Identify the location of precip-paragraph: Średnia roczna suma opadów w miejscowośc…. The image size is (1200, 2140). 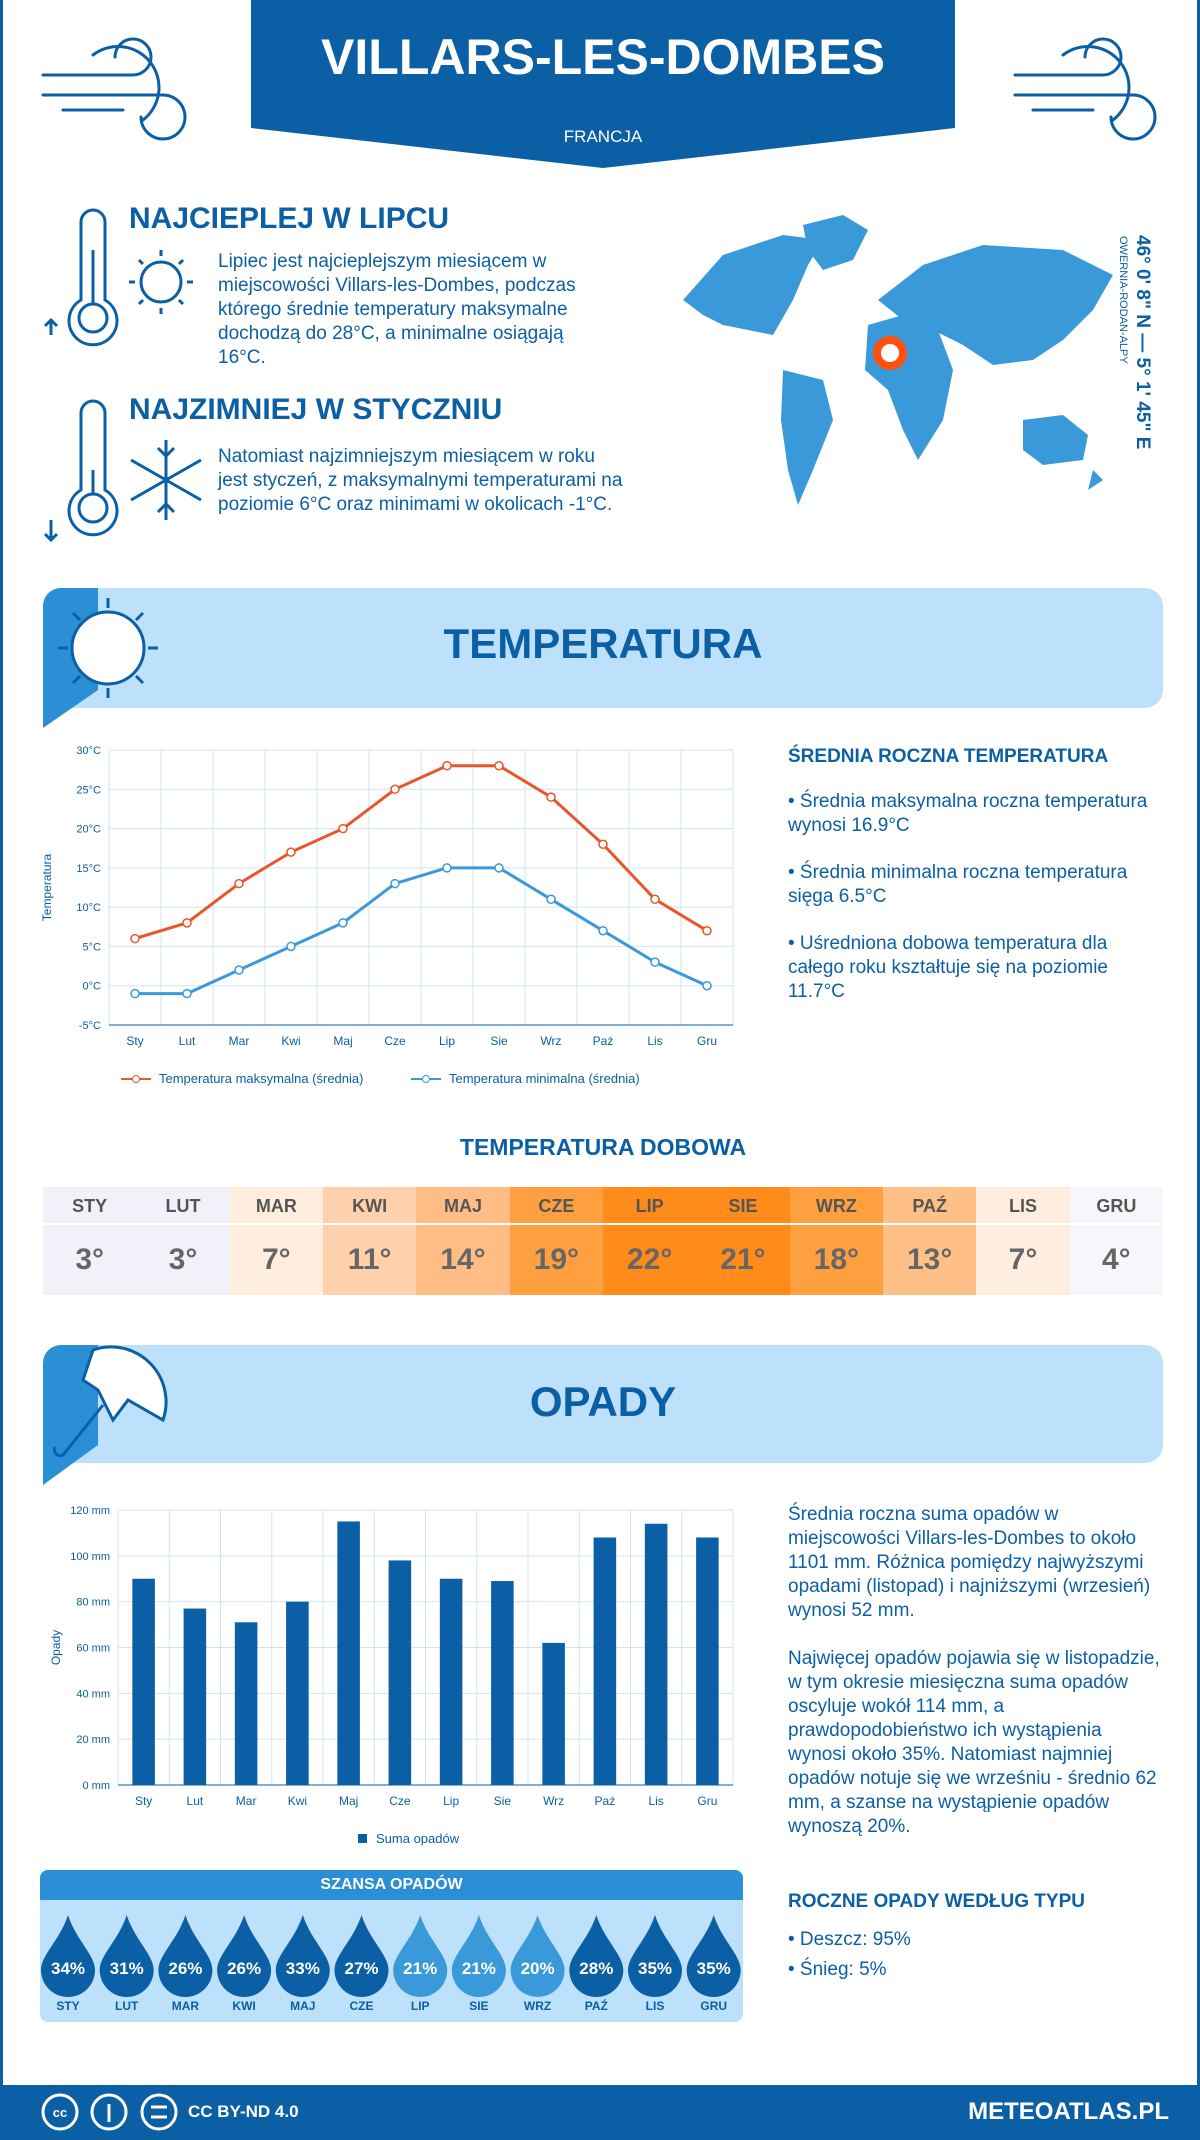
(969, 1562).